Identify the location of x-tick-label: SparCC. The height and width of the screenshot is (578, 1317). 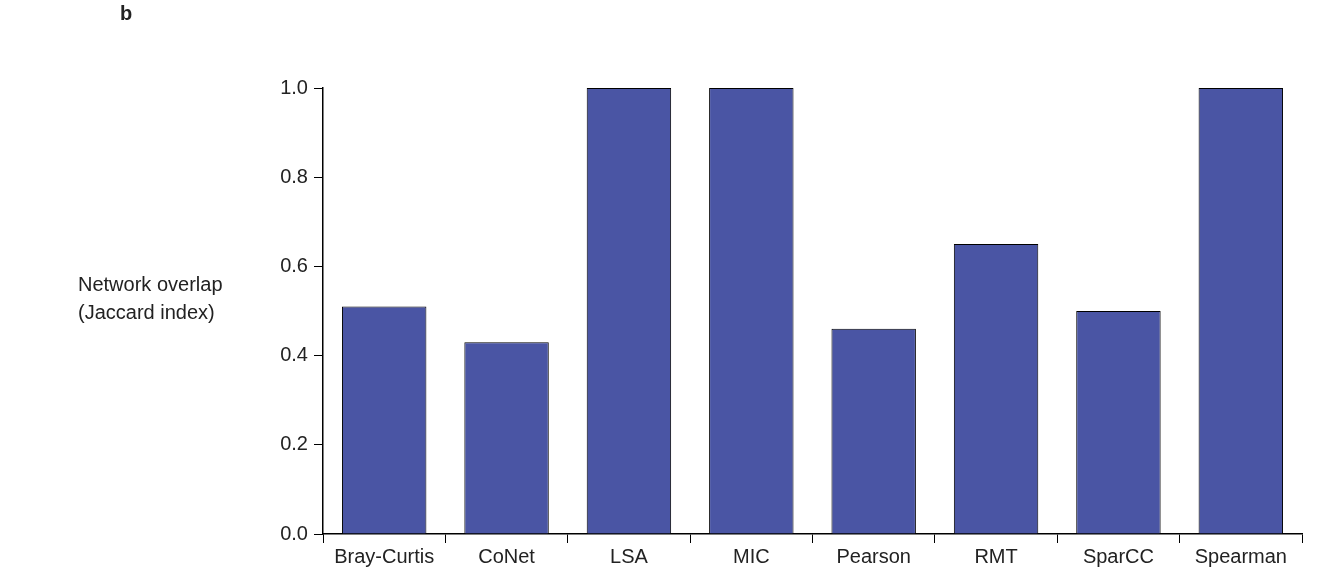
(1118, 555).